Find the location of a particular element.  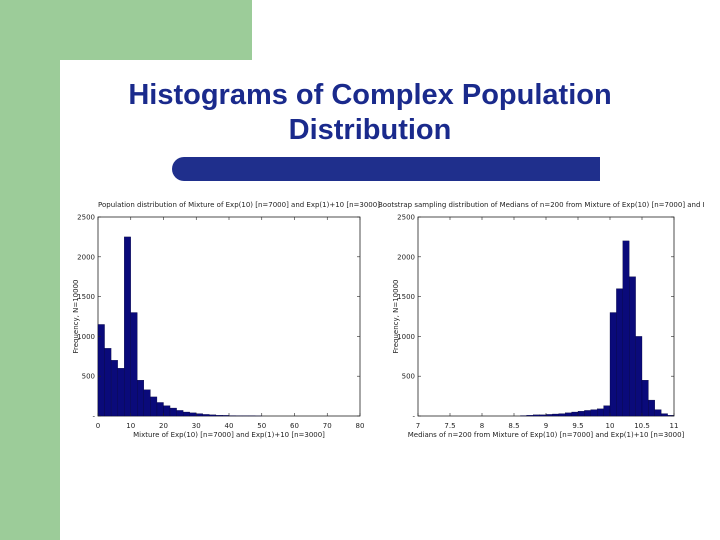

x-tick-label: 80 is located at coordinates (360, 426).